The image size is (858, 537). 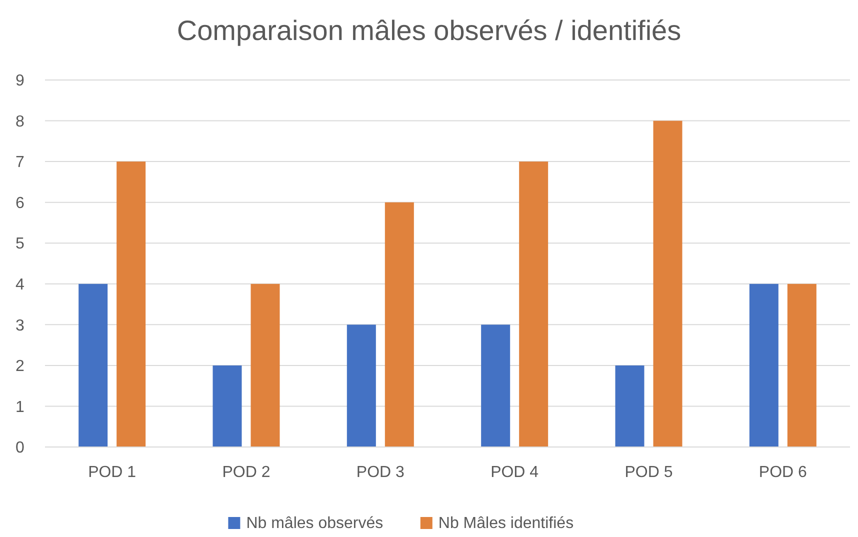 What do you see at coordinates (20, 81) in the screenshot?
I see `y-tick-label: 9` at bounding box center [20, 81].